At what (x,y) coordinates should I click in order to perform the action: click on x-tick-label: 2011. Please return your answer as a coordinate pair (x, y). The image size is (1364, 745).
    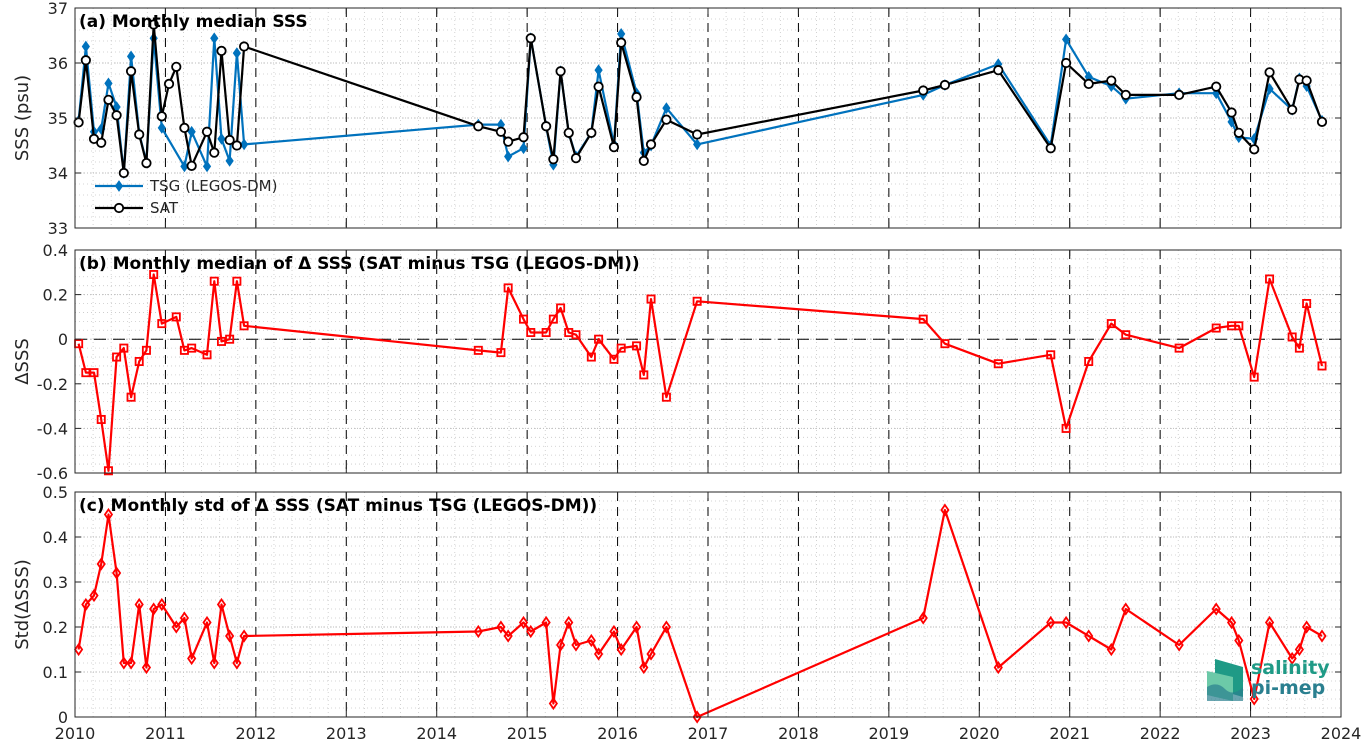
    Looking at the image, I should click on (165, 733).